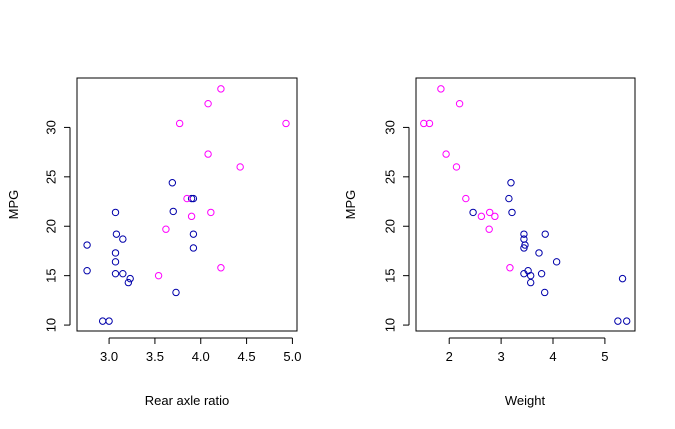 Image resolution: width=675 pixels, height=429 pixels. What do you see at coordinates (247, 356) in the screenshot?
I see `left-x-tick-label: 4.5` at bounding box center [247, 356].